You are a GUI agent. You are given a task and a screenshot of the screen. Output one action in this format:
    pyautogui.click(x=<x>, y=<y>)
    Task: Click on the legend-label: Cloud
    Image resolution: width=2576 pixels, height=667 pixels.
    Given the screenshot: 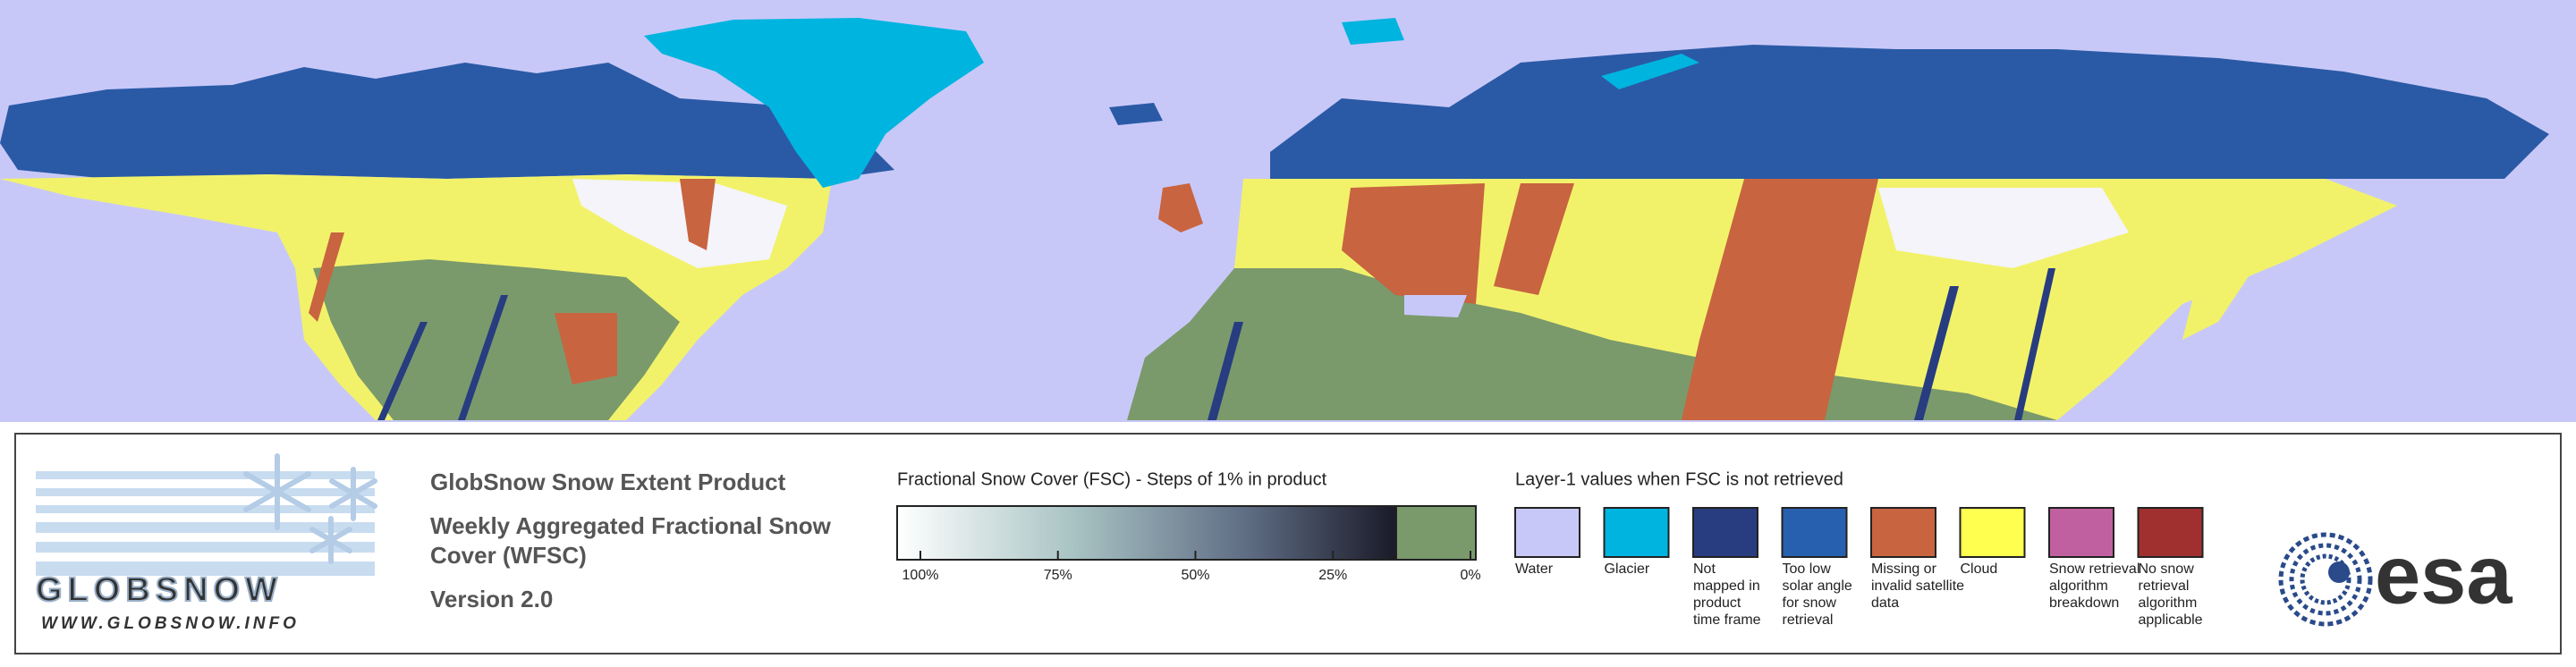 What is the action you would take?
    pyautogui.click(x=1979, y=569)
    